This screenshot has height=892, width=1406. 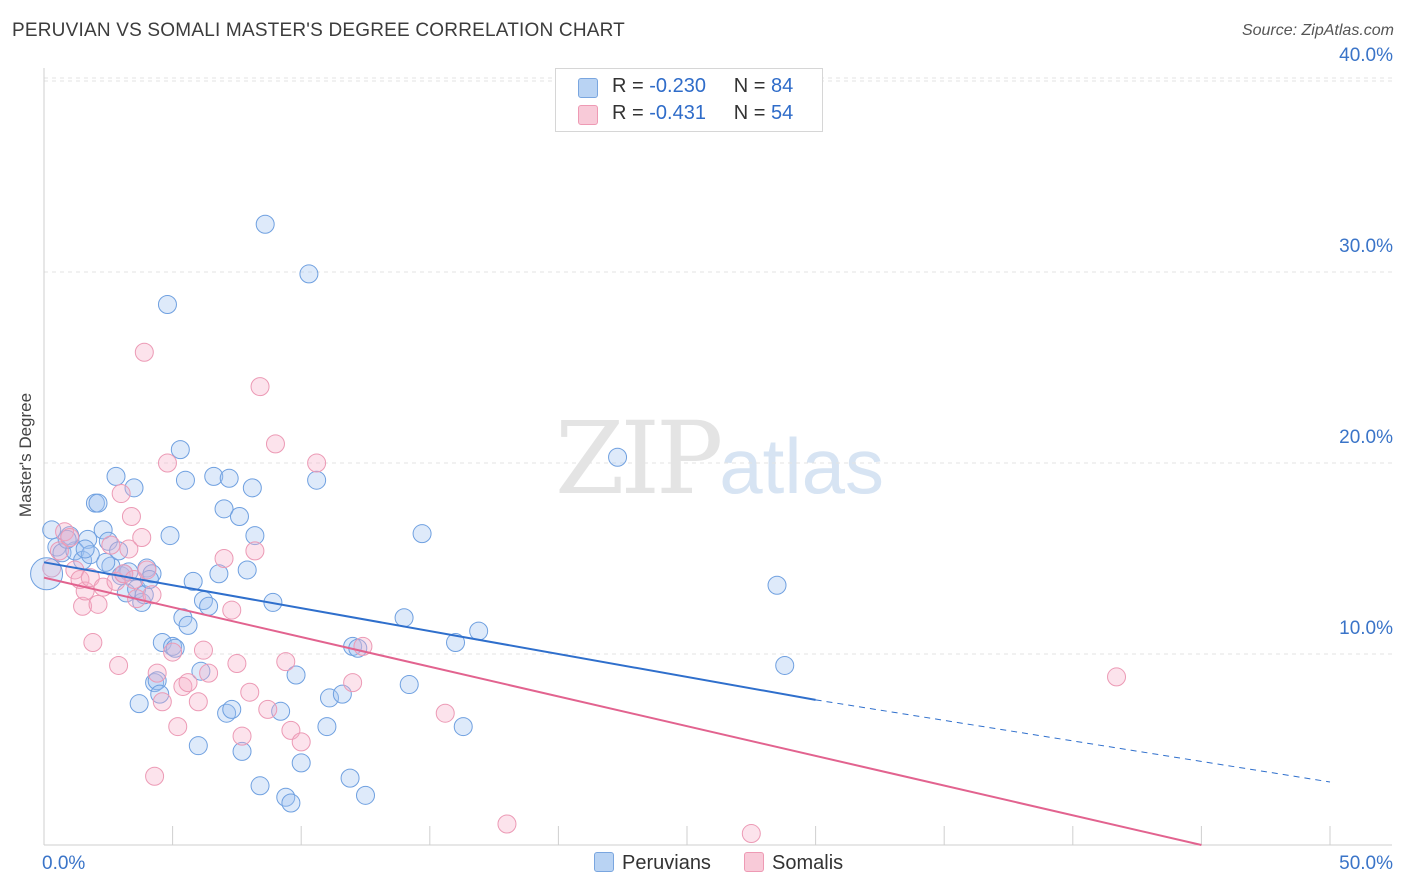 I want to click on peruvian-trend-extension, so click(x=1073, y=741).